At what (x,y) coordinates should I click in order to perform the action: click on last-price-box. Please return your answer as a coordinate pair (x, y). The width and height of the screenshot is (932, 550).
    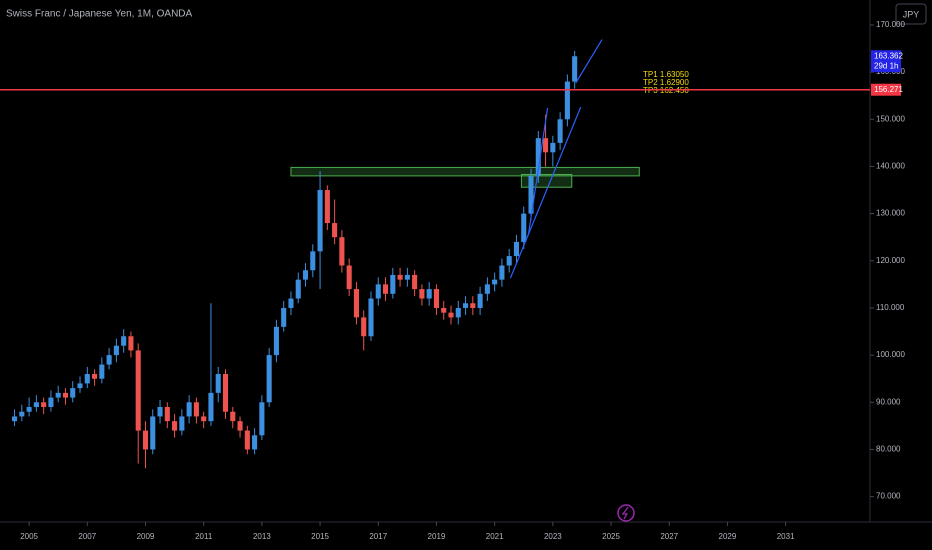
    Looking at the image, I should click on (886, 61).